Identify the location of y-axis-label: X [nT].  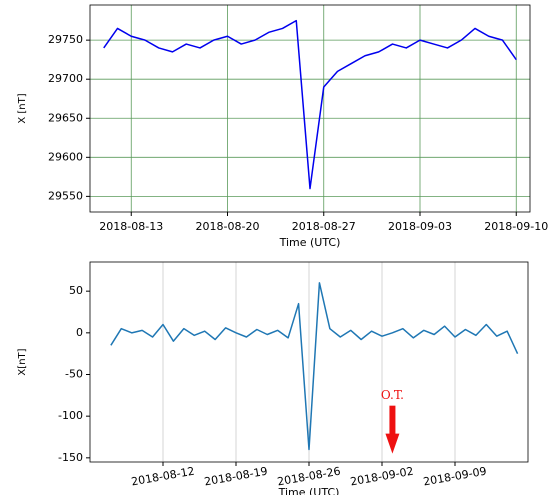
(22, 108).